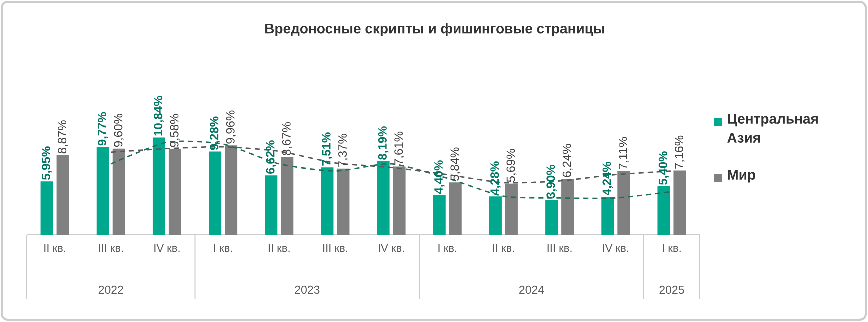  Describe the element at coordinates (383, 143) in the screenshot. I see `data-label: 8,19%` at that location.